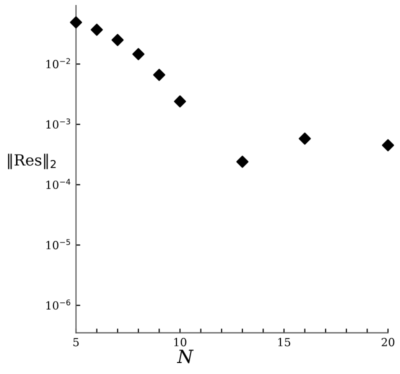 The width and height of the screenshot is (400, 374). What do you see at coordinates (58, 244) in the screenshot?
I see `y-tick-label: 10$^{−5}$` at bounding box center [58, 244].